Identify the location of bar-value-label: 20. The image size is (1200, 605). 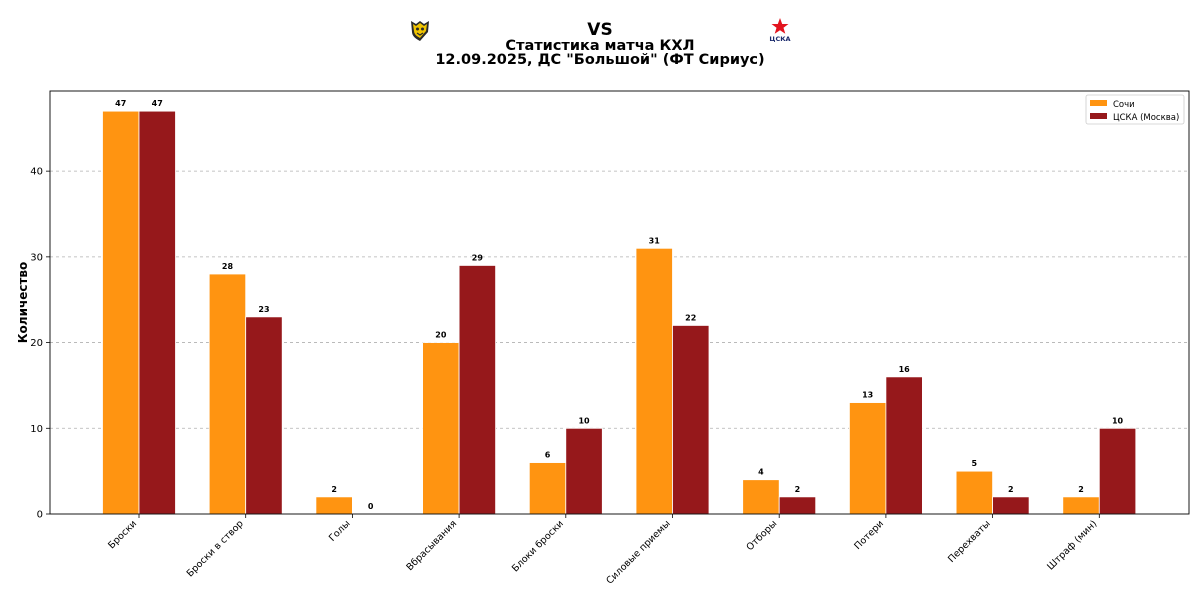
(441, 335).